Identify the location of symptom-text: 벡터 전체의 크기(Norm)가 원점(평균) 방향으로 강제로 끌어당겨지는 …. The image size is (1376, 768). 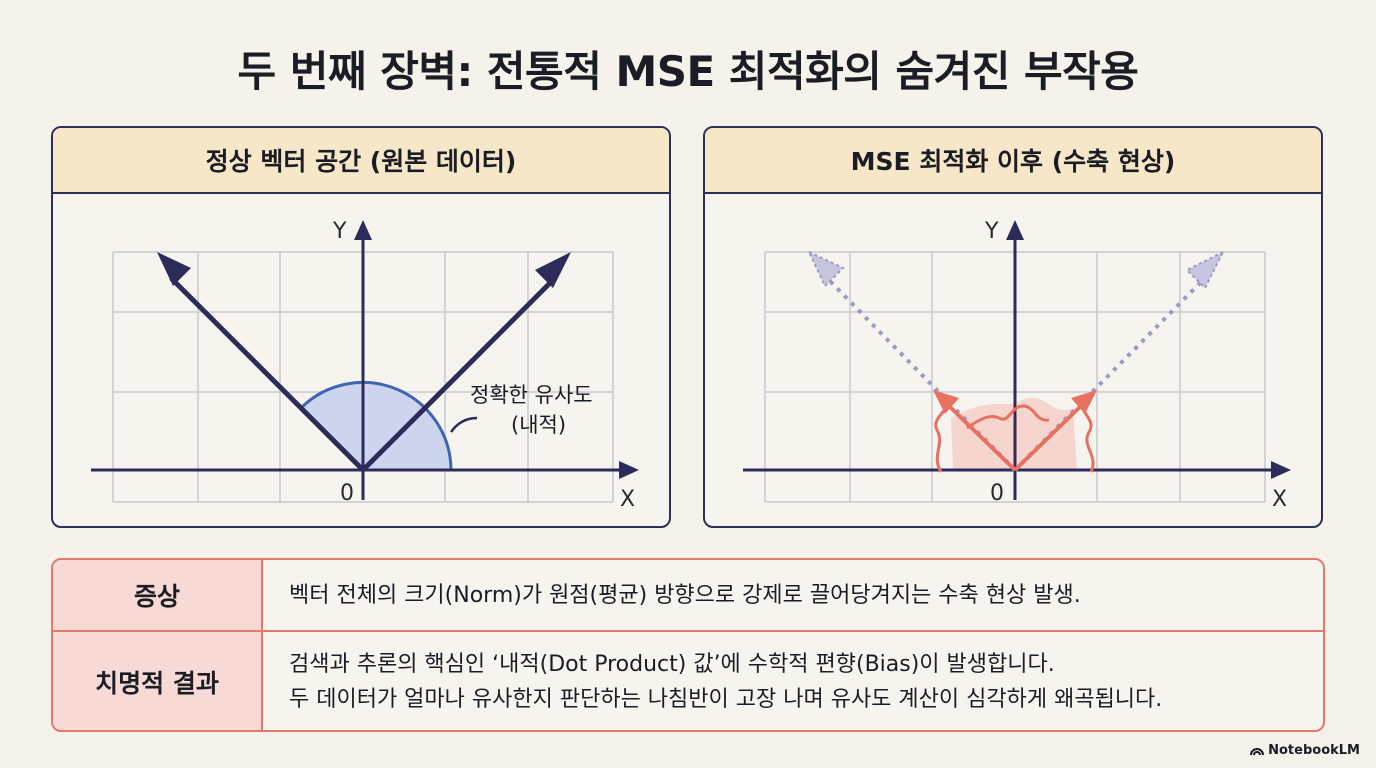
(685, 595).